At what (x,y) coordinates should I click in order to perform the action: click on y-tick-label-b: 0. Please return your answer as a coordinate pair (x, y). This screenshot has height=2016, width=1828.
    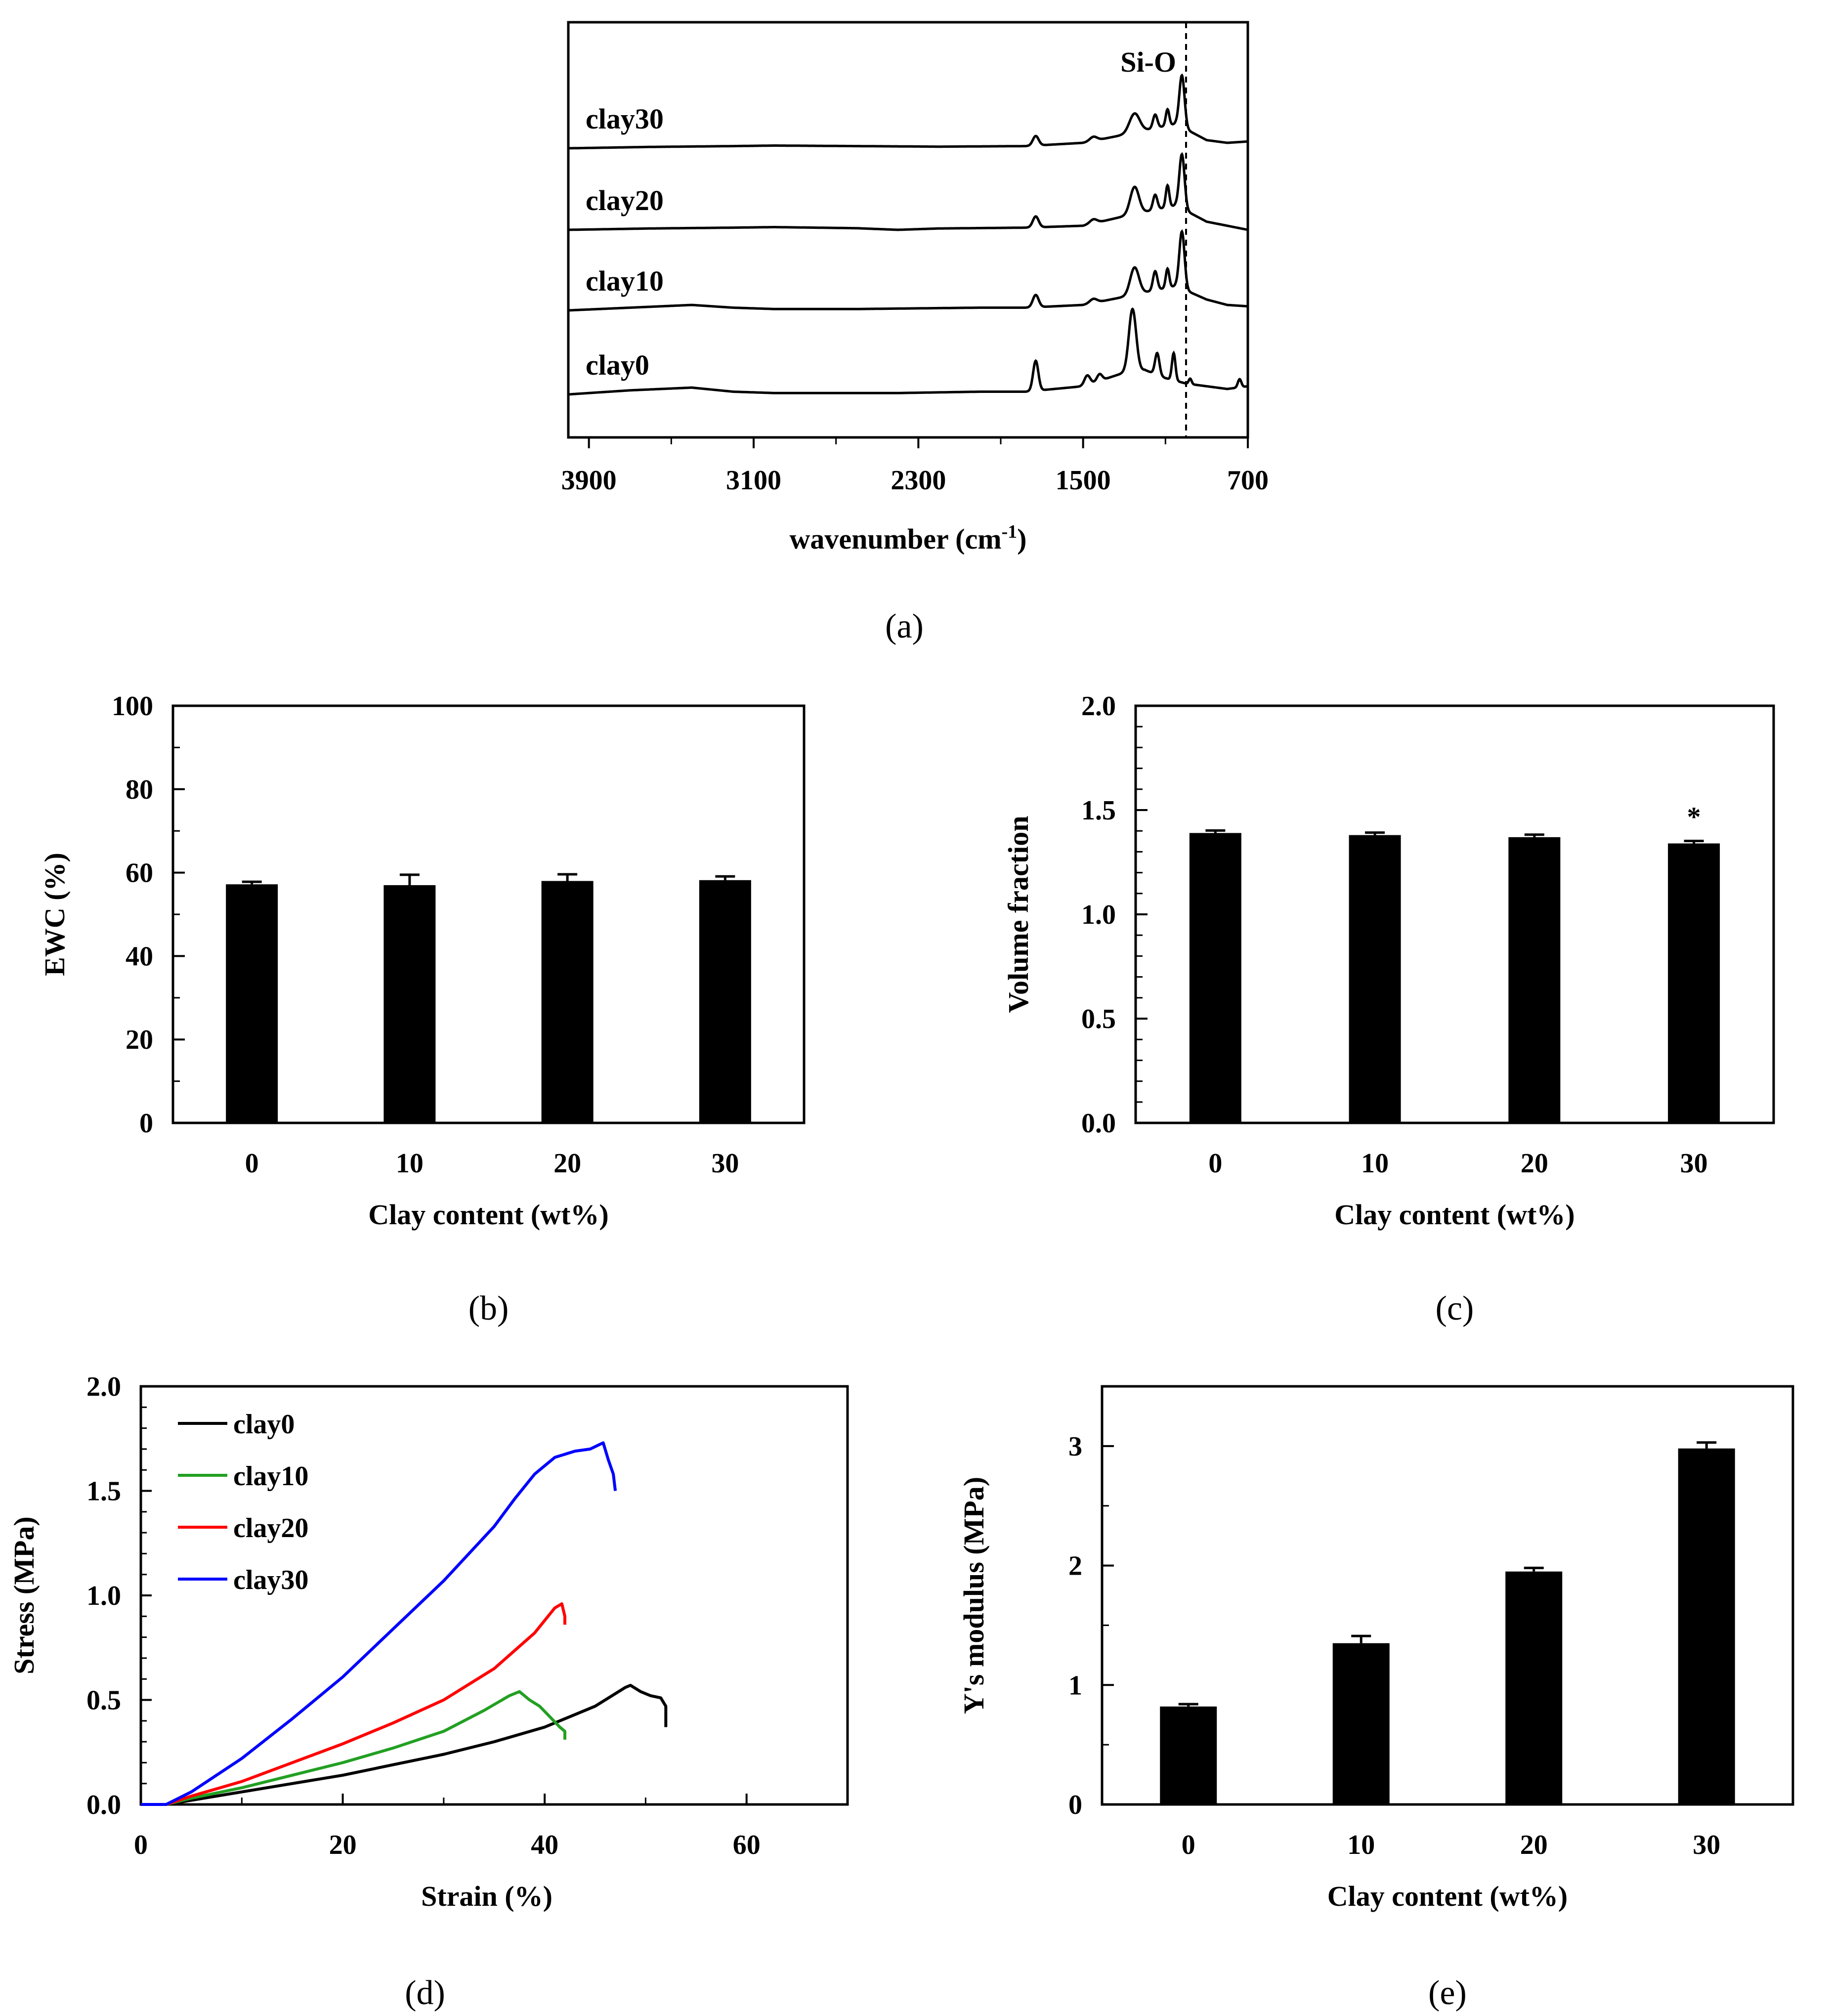
    Looking at the image, I should click on (146, 1123).